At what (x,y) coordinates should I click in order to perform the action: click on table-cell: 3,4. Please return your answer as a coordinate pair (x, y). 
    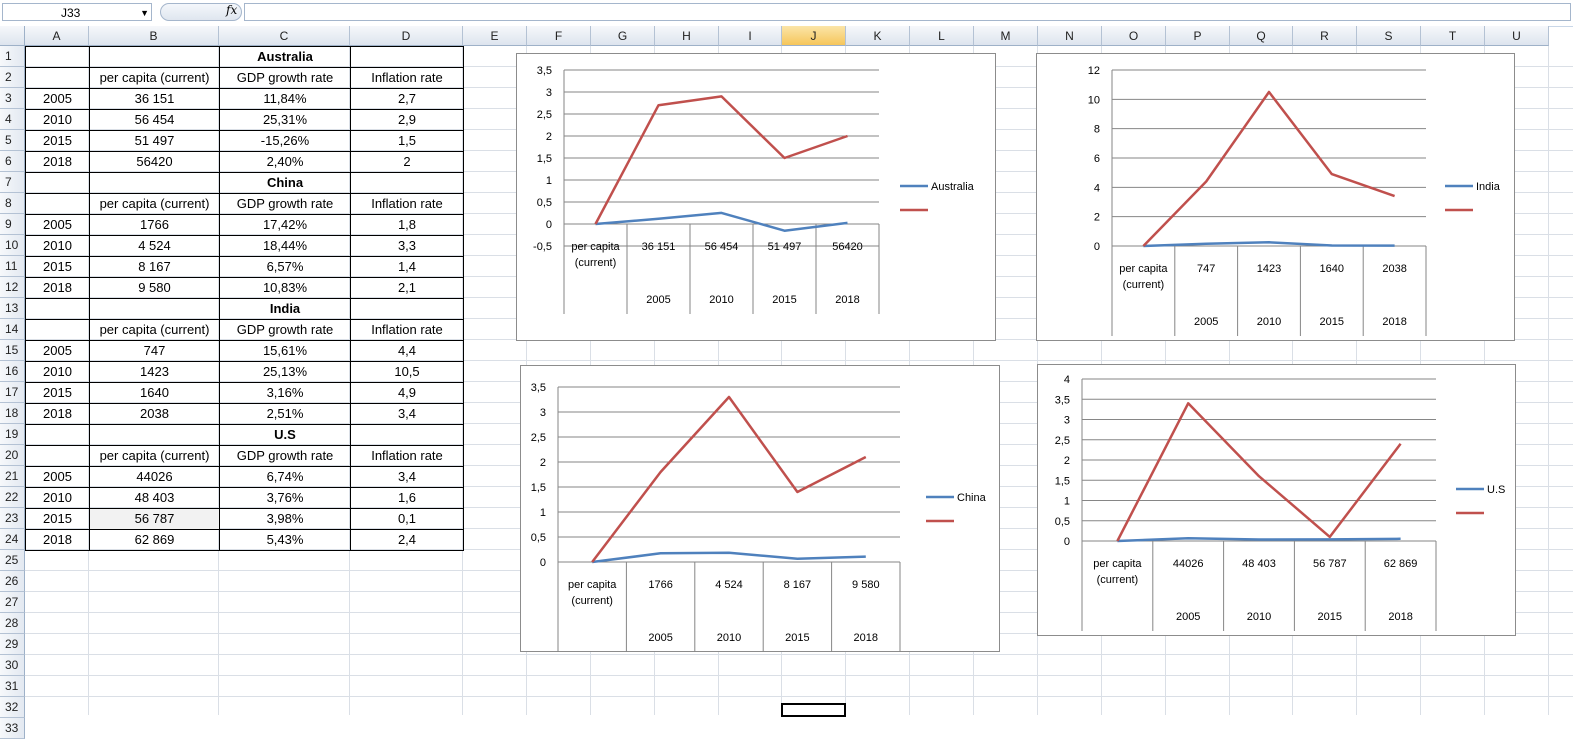
    Looking at the image, I should click on (407, 477).